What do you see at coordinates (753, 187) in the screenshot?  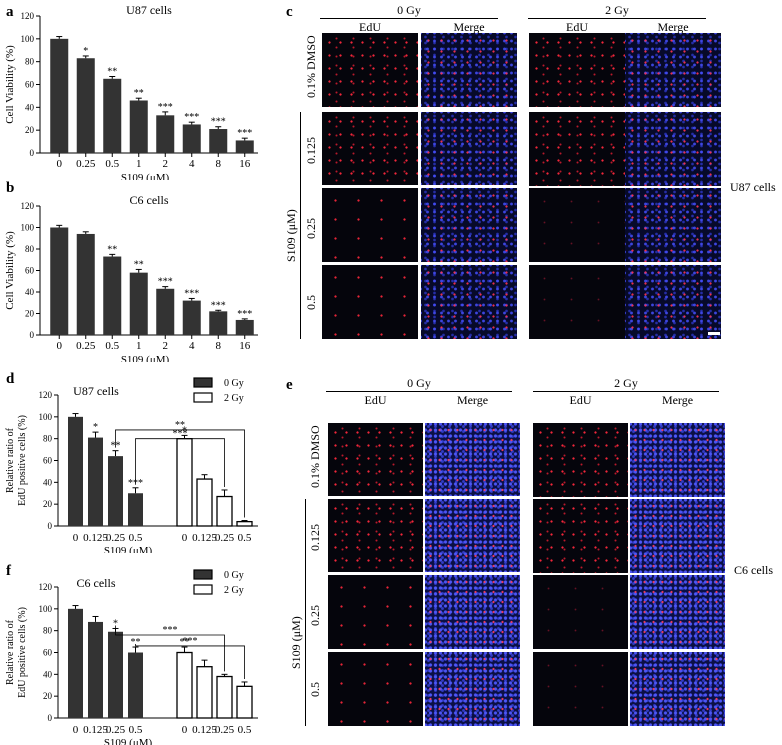 I see `cell-line-label: U87 cells` at bounding box center [753, 187].